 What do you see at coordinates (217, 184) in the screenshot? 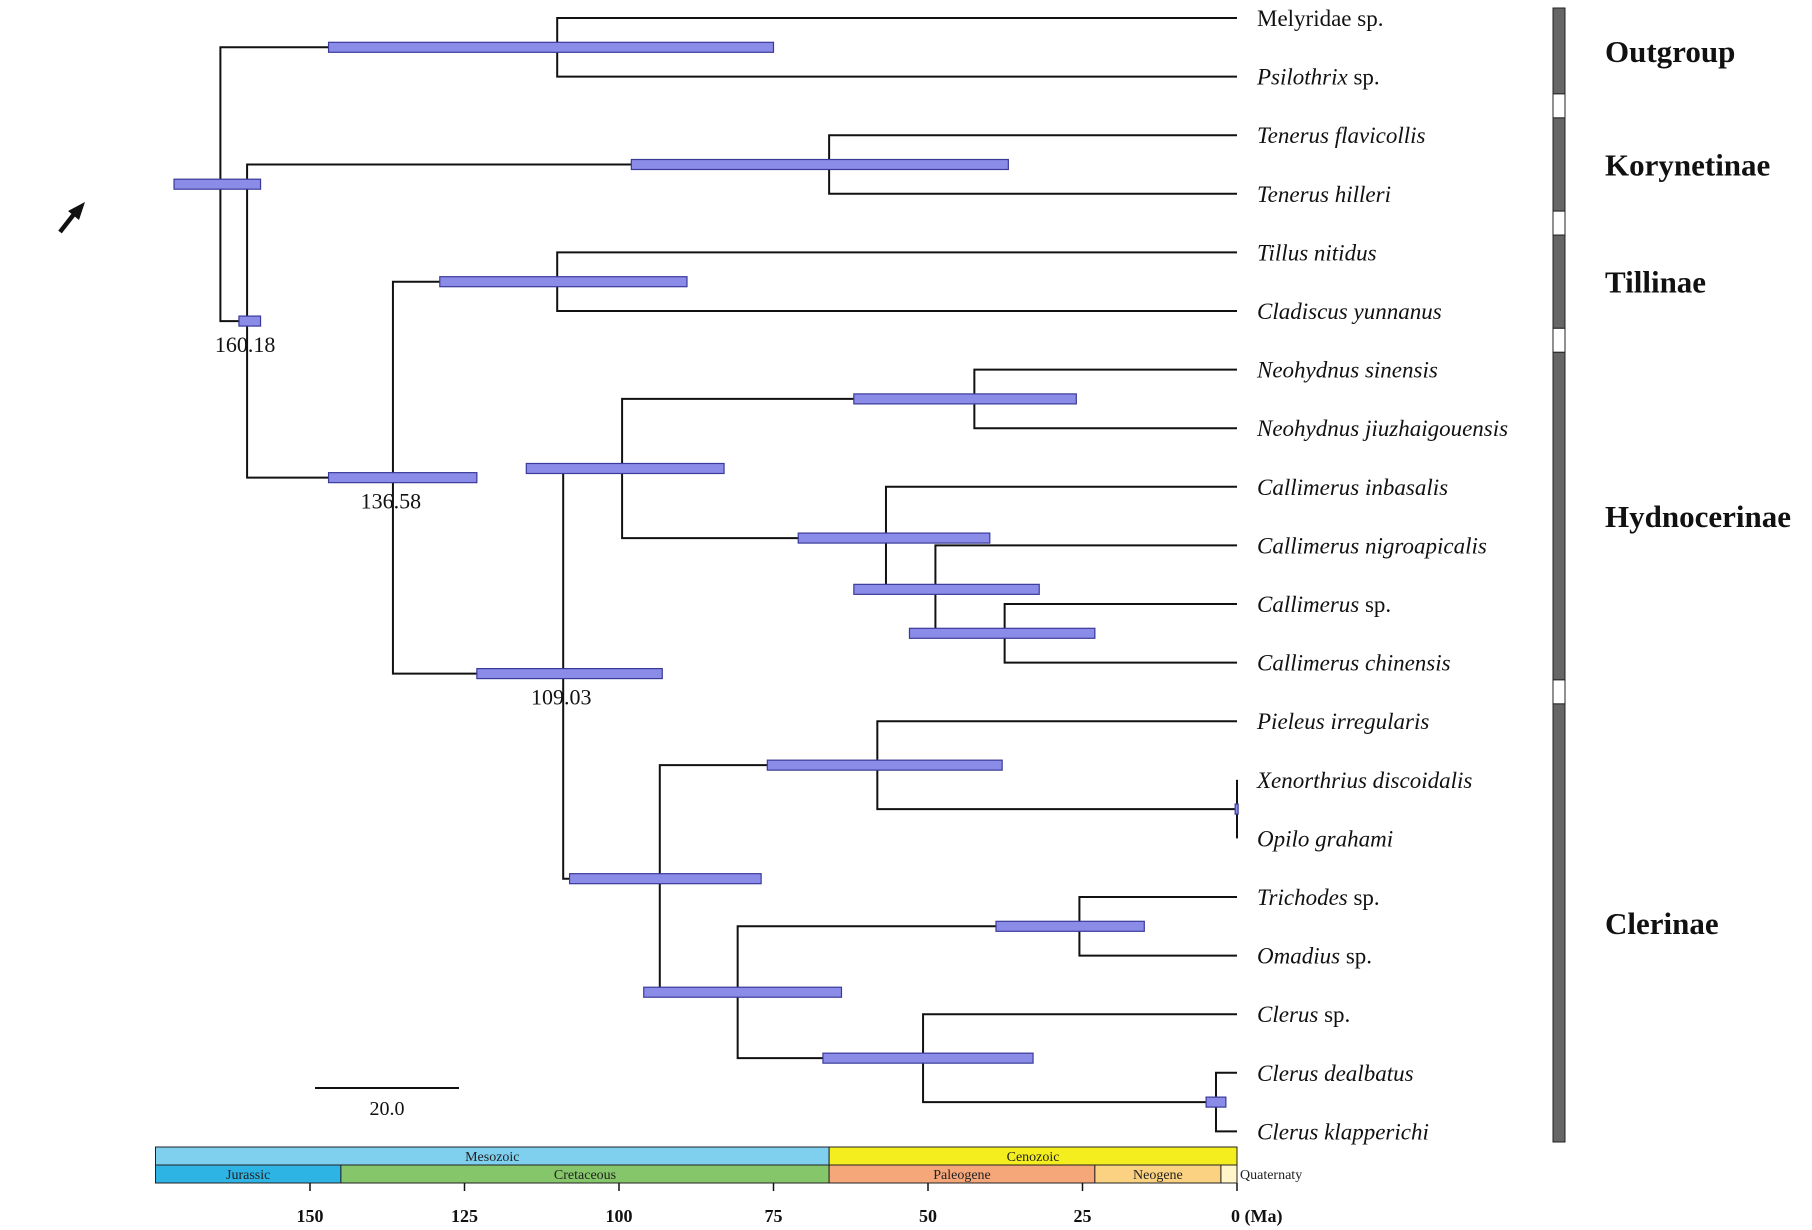
I see `hpd-bar-root` at bounding box center [217, 184].